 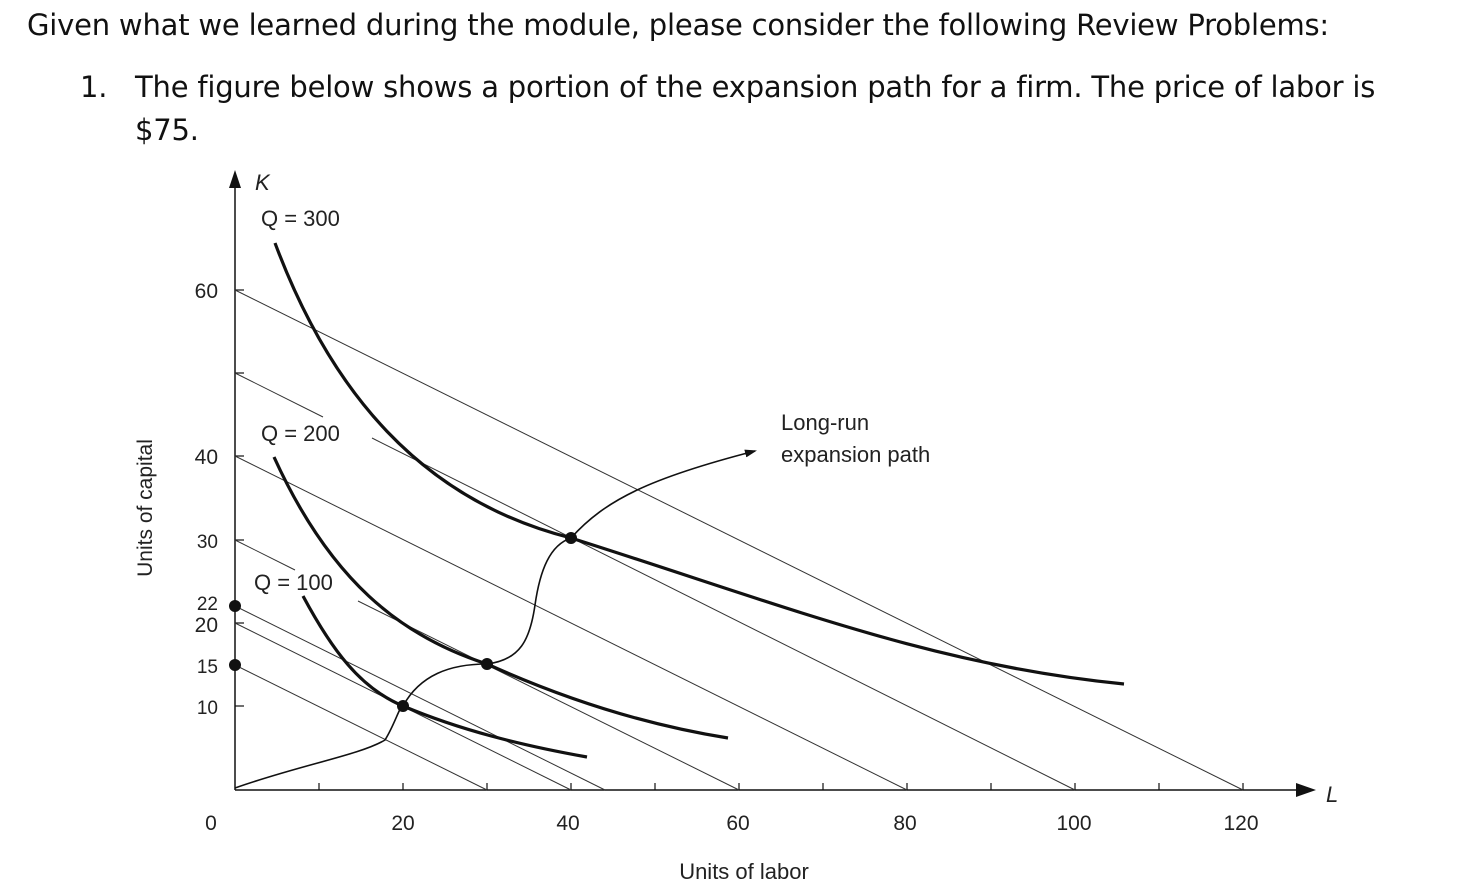 What do you see at coordinates (403, 706) in the screenshot?
I see `tangency-point-q100` at bounding box center [403, 706].